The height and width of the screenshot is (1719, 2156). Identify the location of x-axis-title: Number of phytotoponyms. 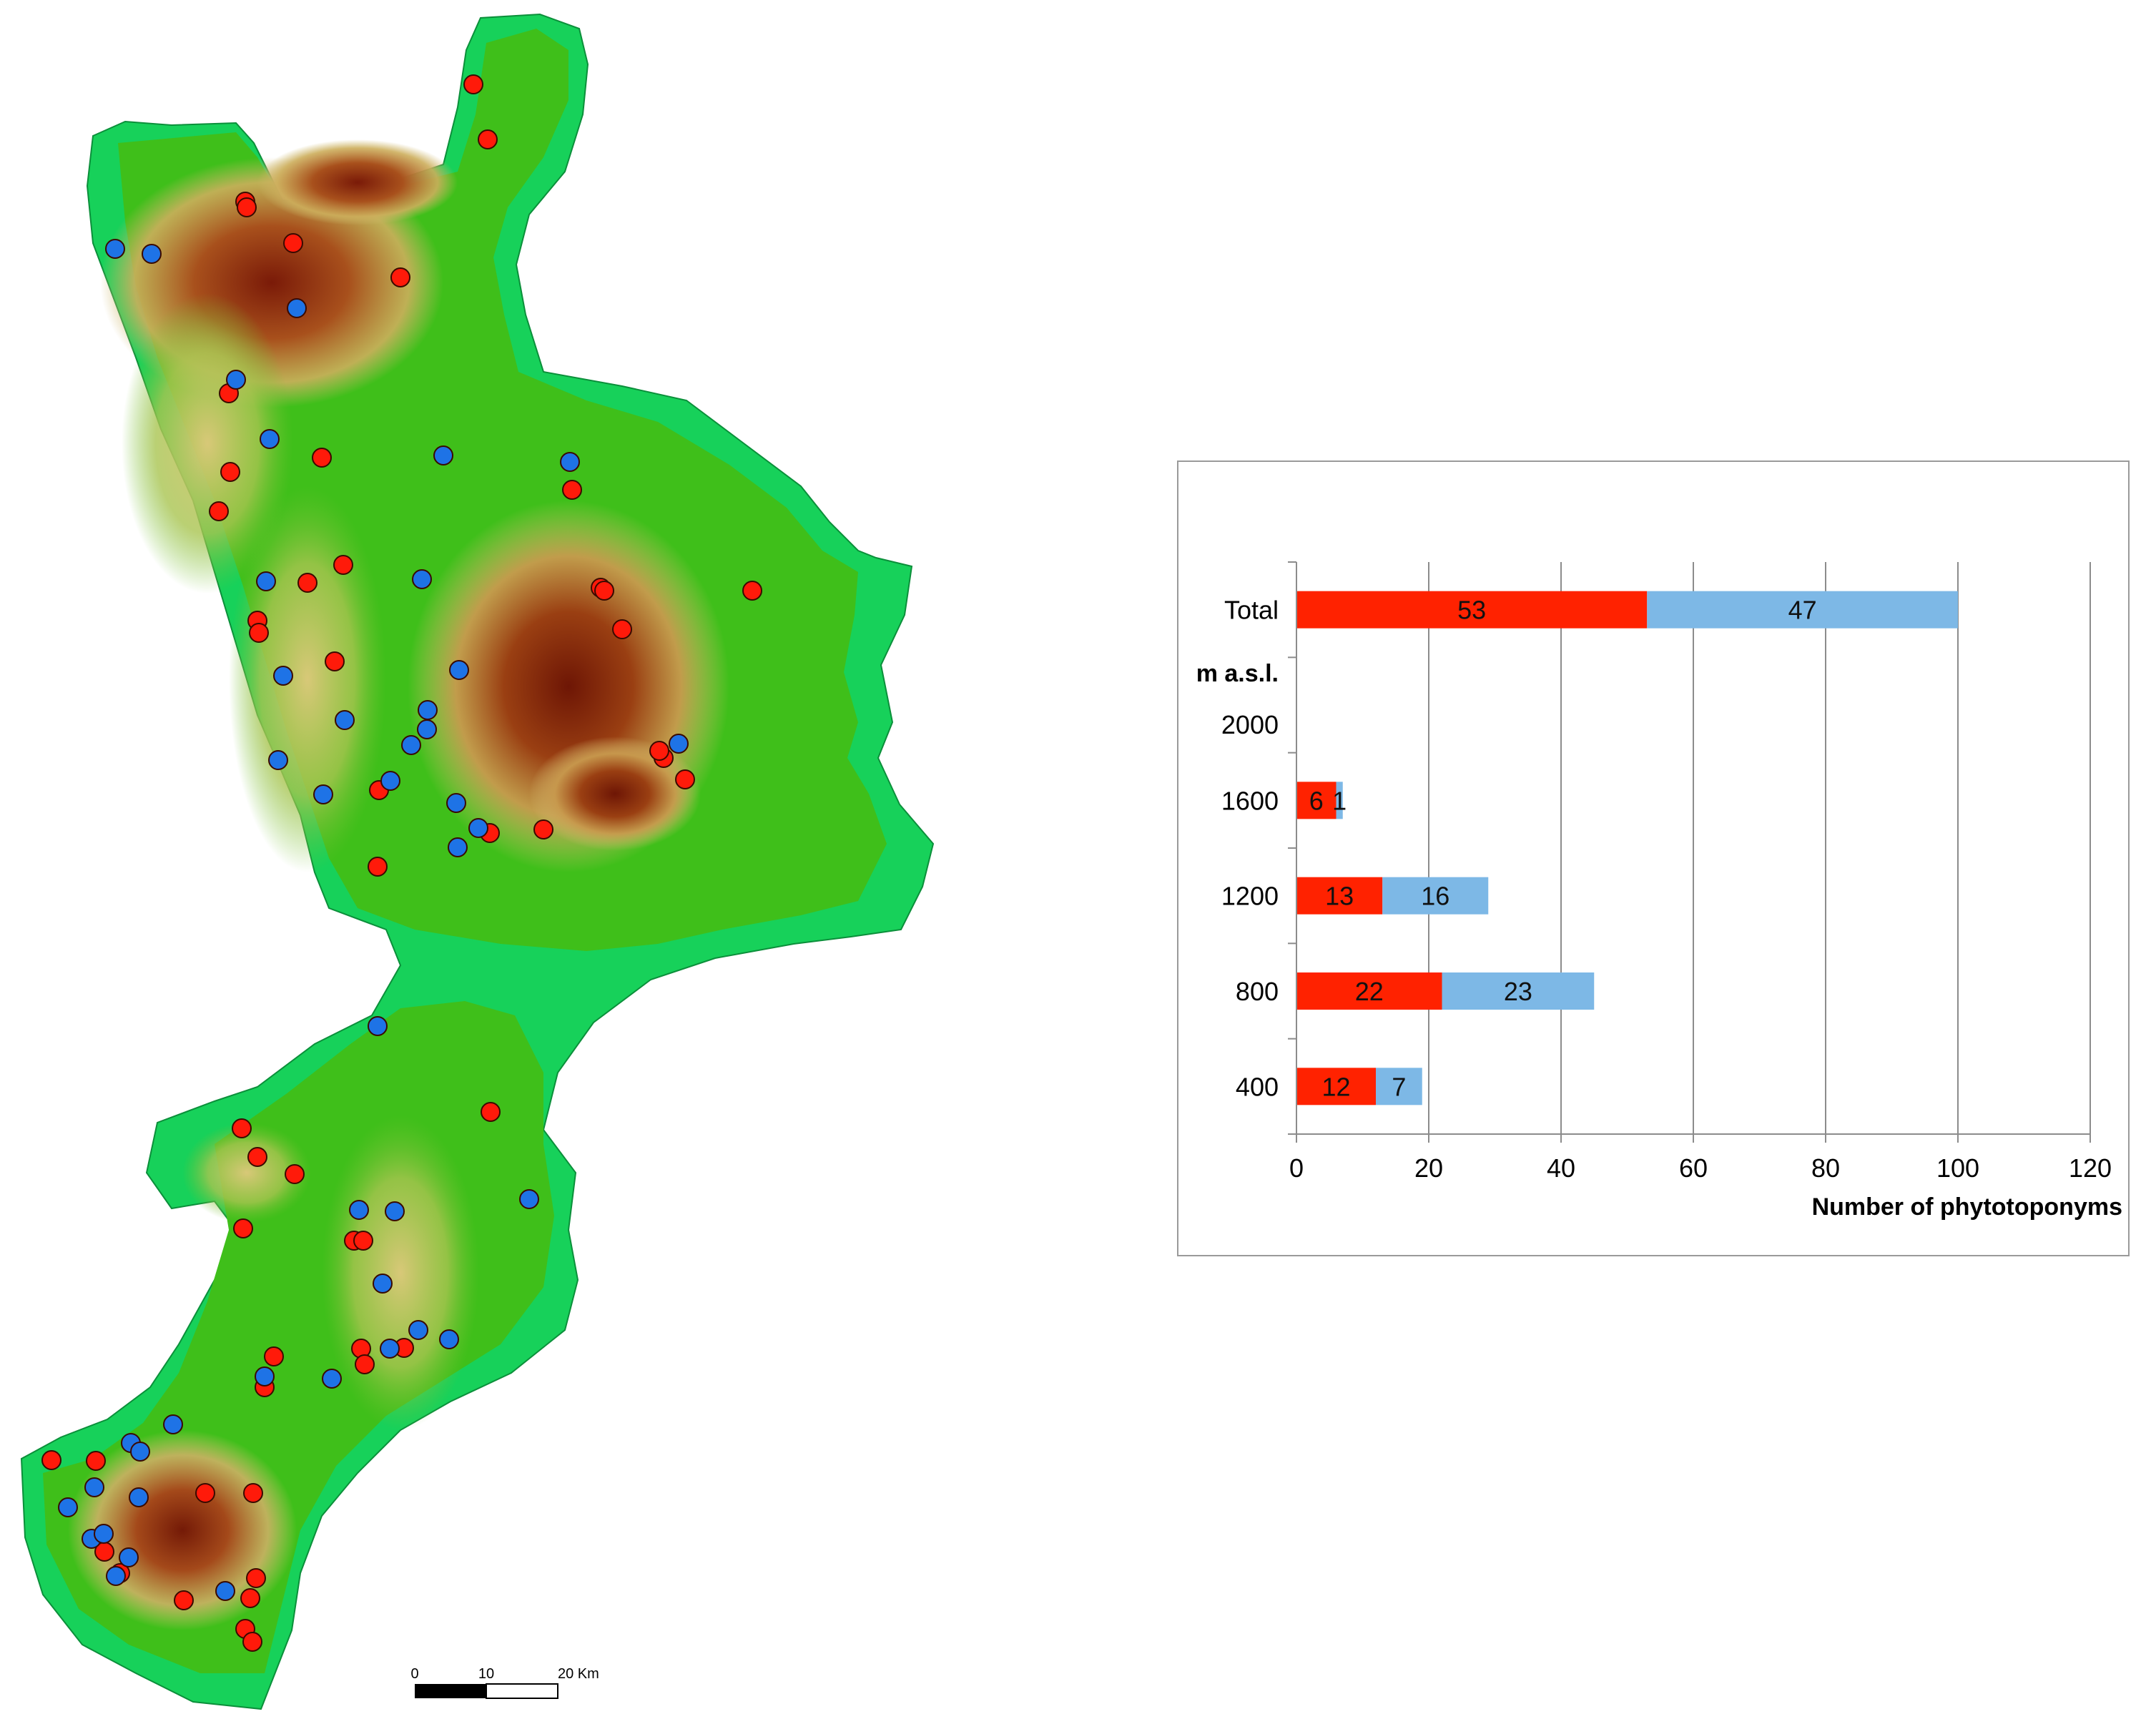
(1967, 1207).